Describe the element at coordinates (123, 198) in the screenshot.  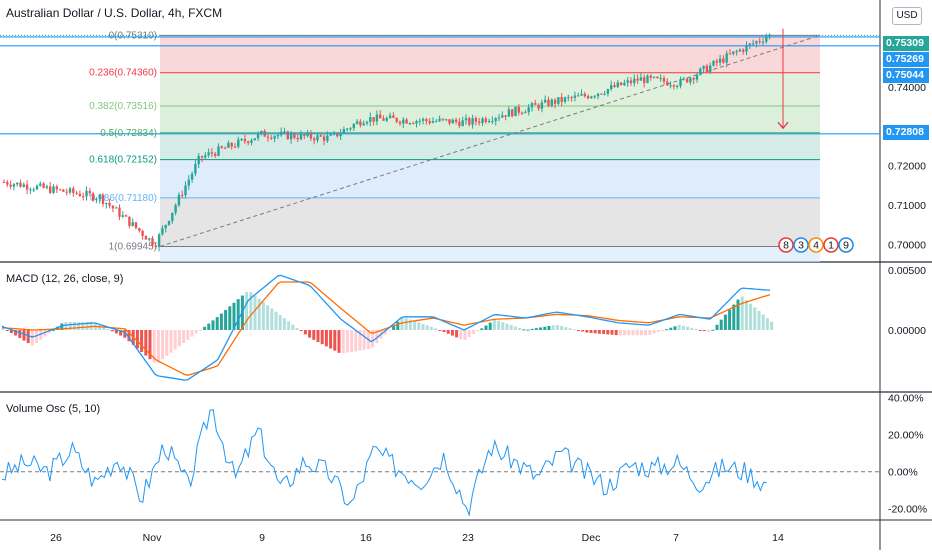
I see `fib-level-label: 0.786(0.71180)` at that location.